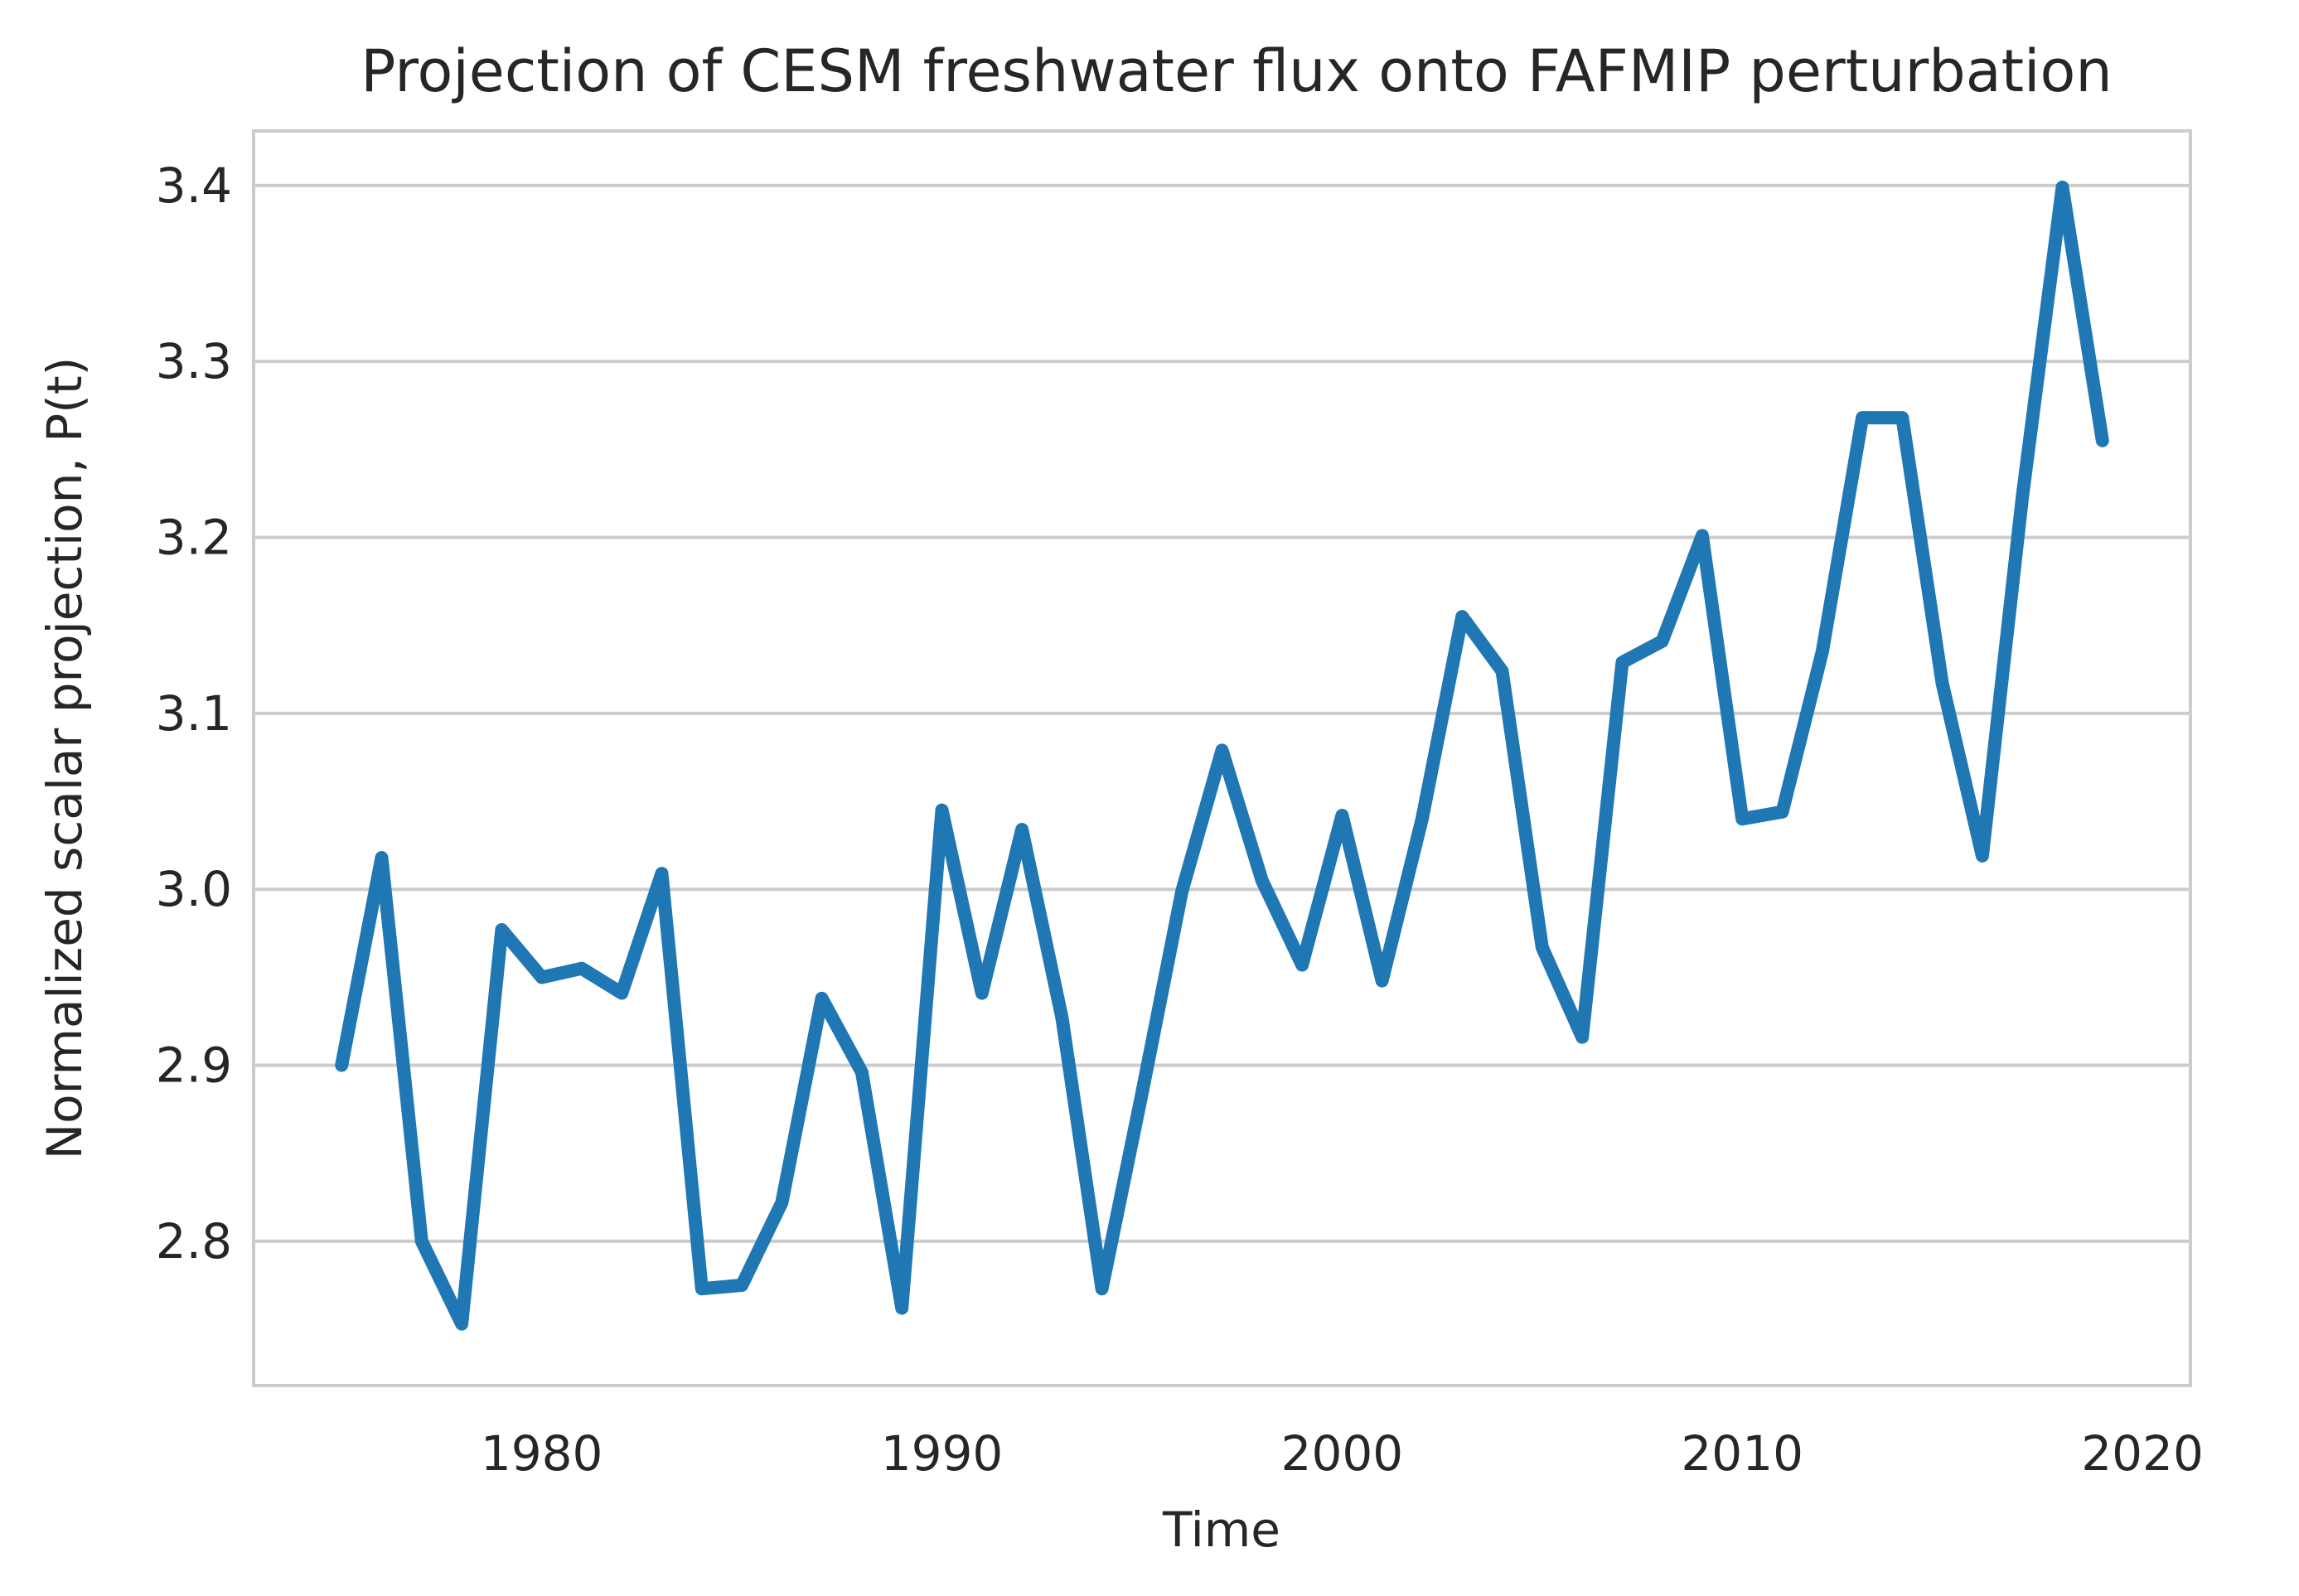 The height and width of the screenshot is (1596, 2299). I want to click on y-tick-label: 3.1, so click(194, 713).